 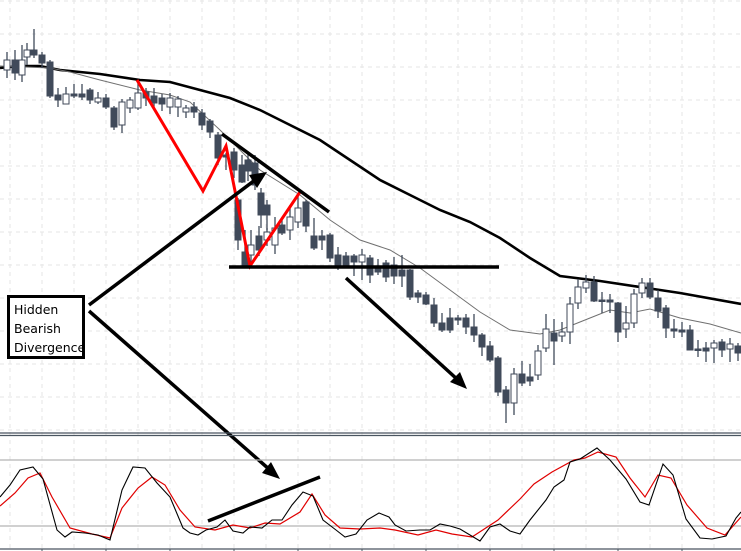 What do you see at coordinates (37, 328) in the screenshot?
I see `label-line-2: Bearish` at bounding box center [37, 328].